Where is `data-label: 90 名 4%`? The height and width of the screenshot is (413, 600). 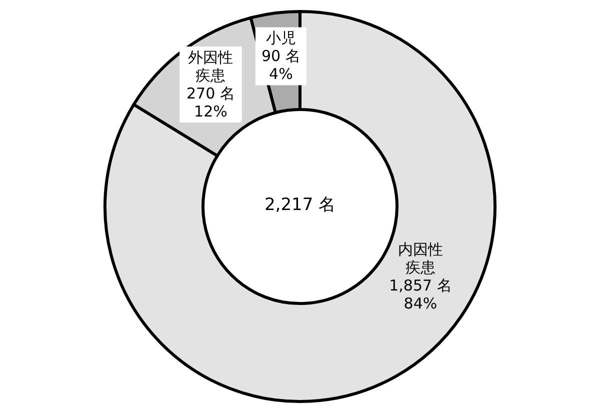
data-label: 90 名 4% is located at coordinates (280, 65).